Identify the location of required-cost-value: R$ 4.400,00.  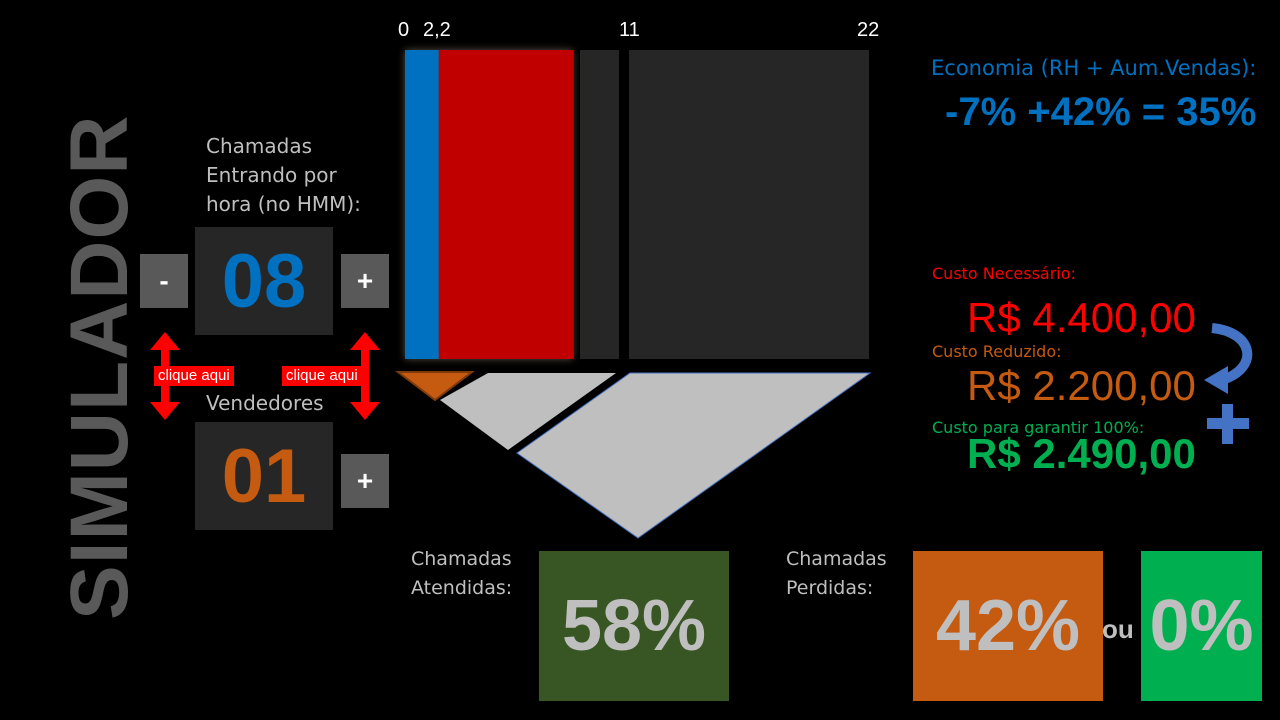
(1081, 317).